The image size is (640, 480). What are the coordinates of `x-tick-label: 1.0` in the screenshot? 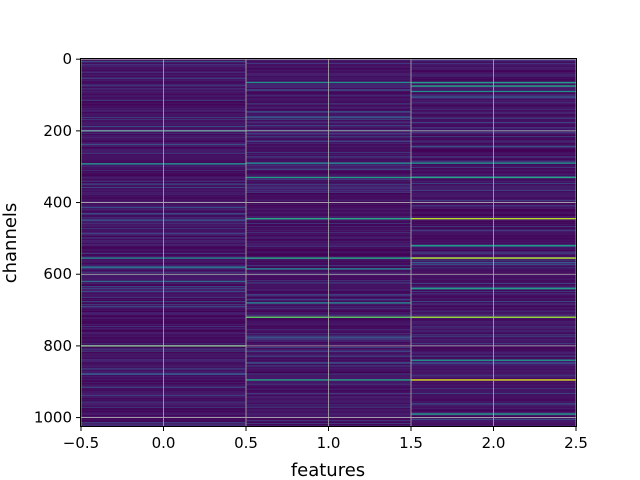 It's located at (329, 443).